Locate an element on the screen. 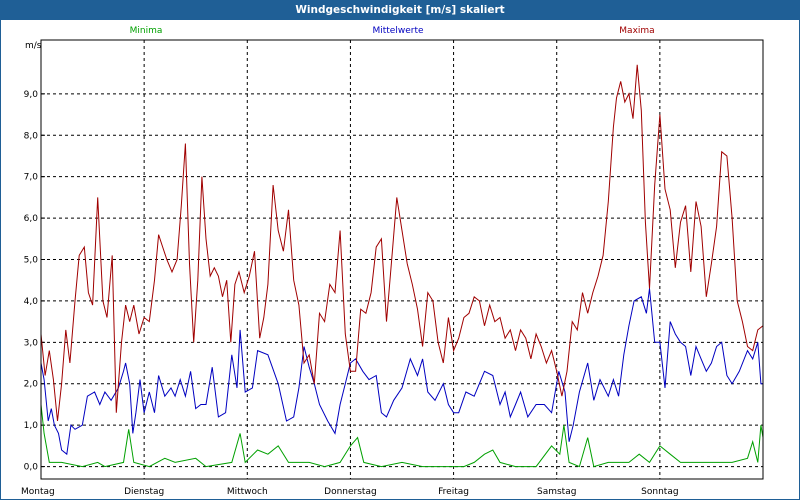 The height and width of the screenshot is (500, 800). x-tick-day: Sonntag is located at coordinates (659, 492).